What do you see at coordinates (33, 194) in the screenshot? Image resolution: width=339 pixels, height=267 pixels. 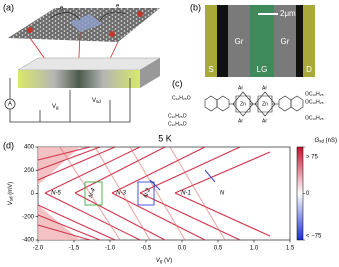 I see `y-tick-label: 0` at bounding box center [33, 194].